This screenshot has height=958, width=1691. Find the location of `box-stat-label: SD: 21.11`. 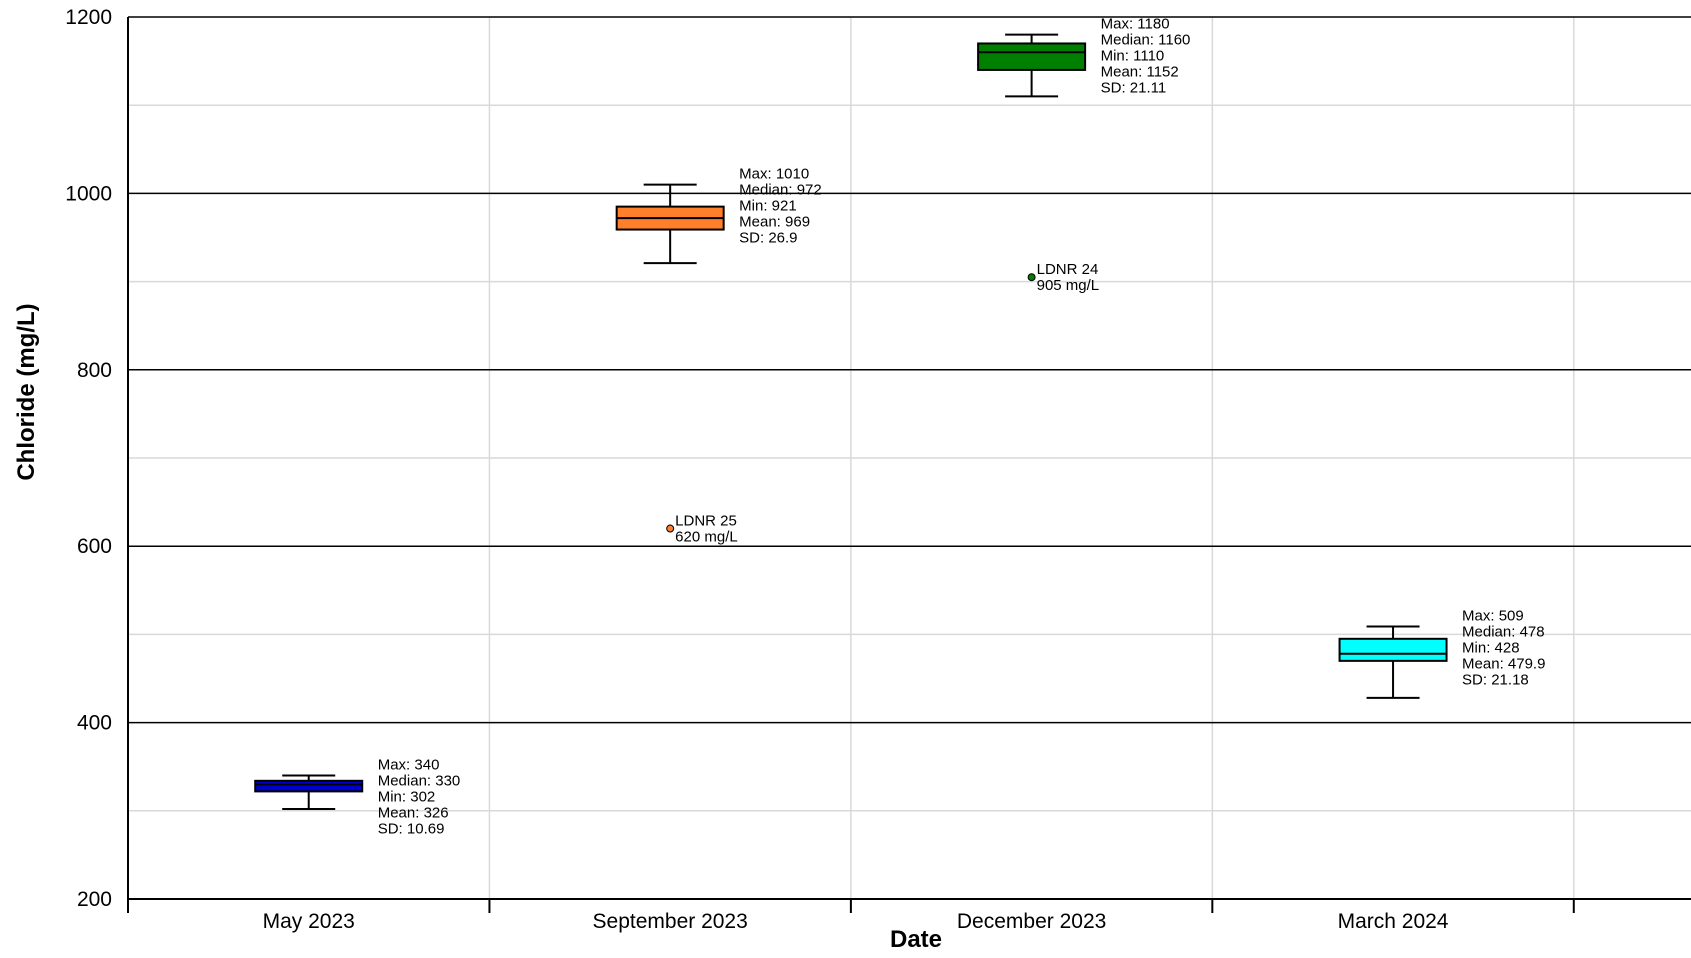

box-stat-label: SD: 21.11 is located at coordinates (1134, 88).